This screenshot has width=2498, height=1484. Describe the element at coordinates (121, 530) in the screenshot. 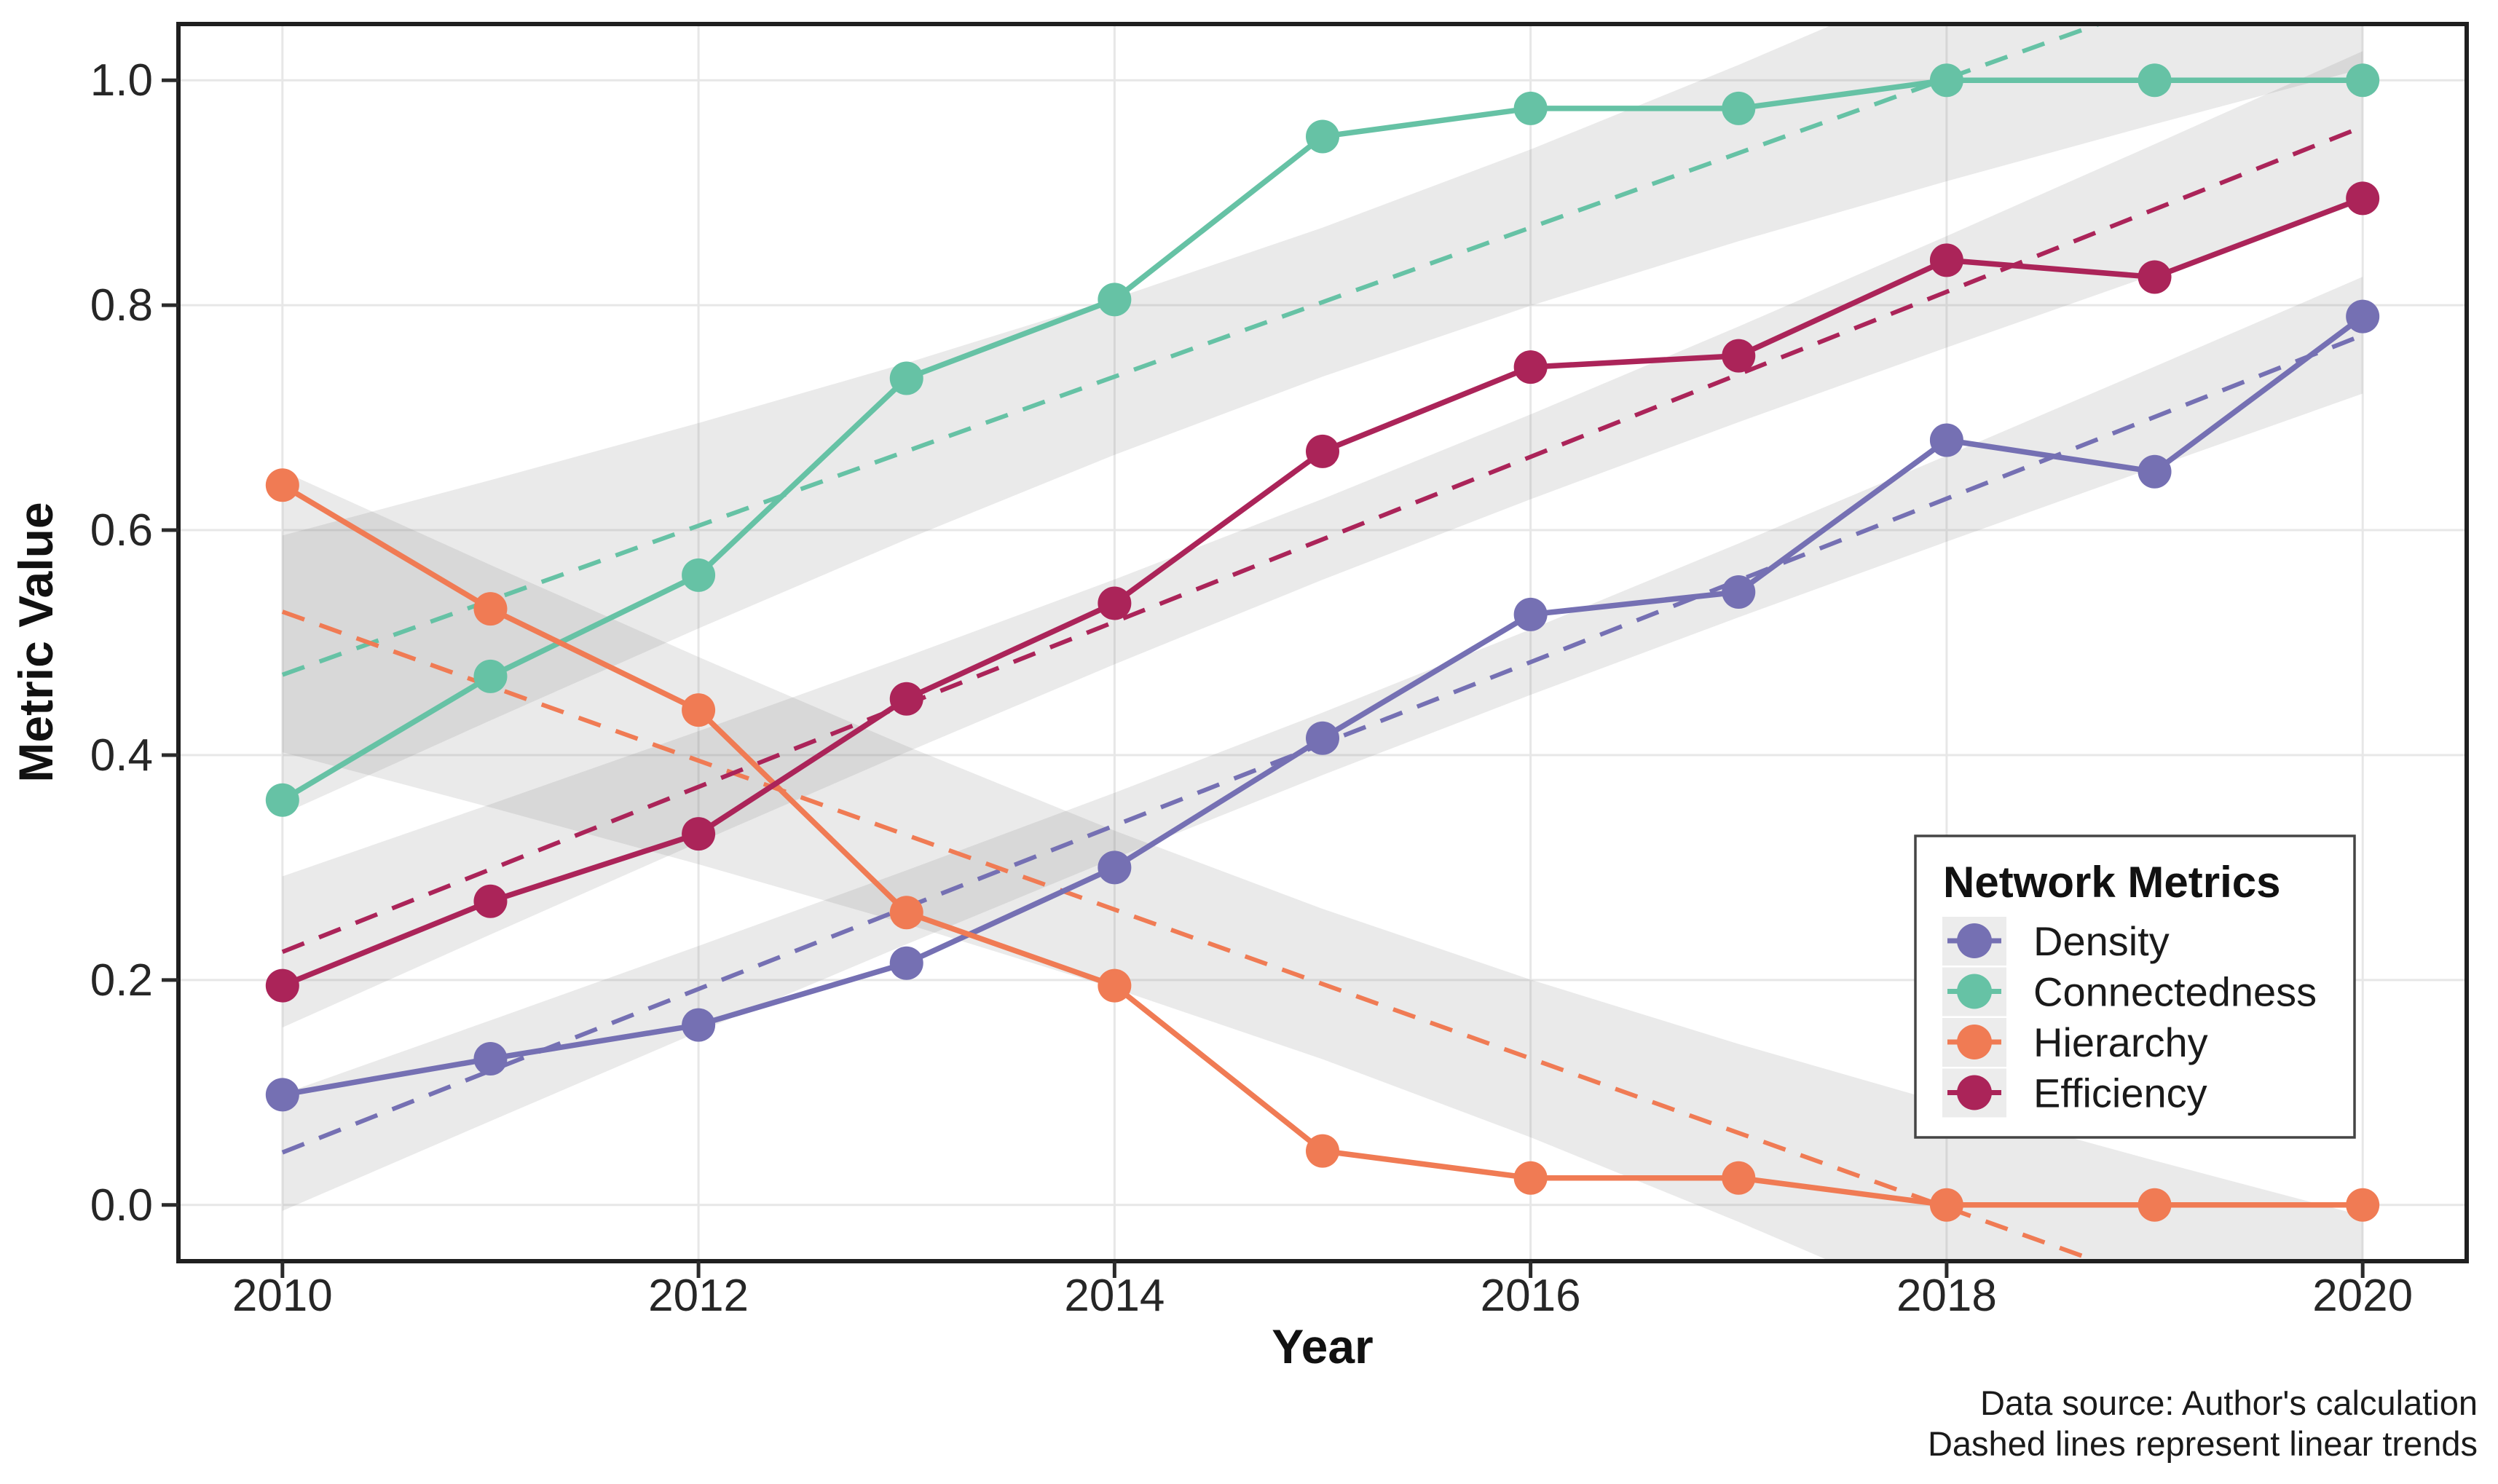

I see `y-tick-label: 0.6` at that location.